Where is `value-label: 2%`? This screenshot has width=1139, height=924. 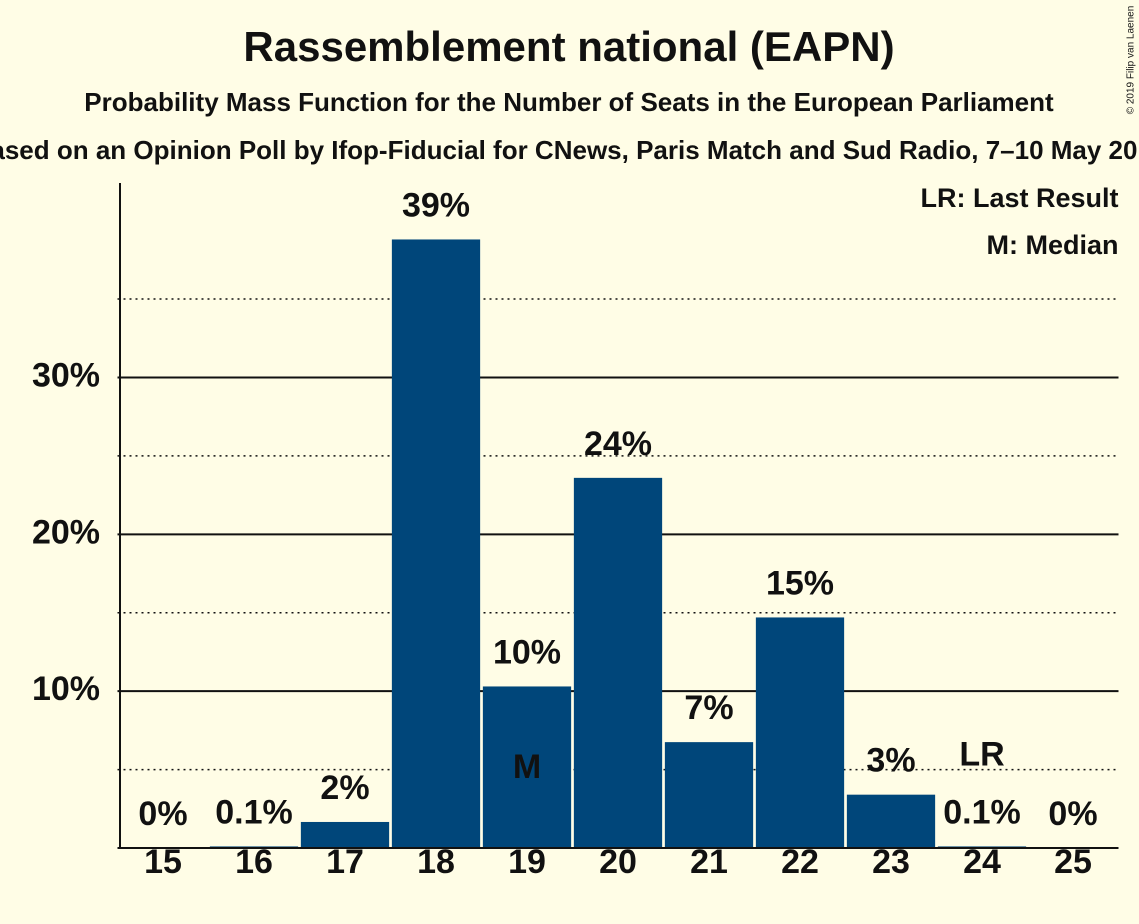
value-label: 2% is located at coordinates (344, 788).